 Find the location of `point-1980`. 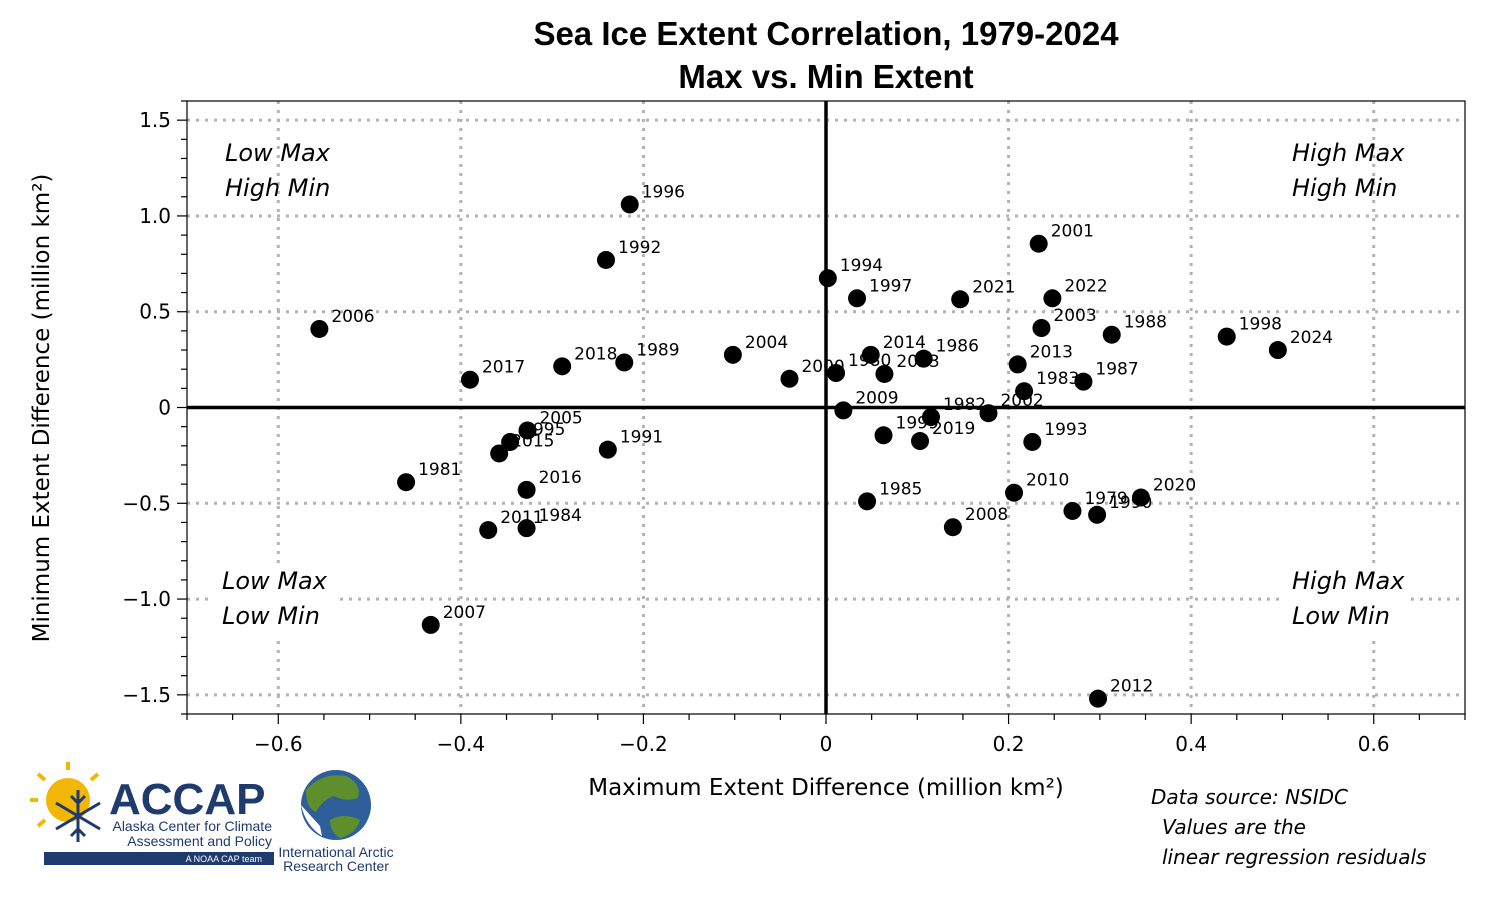

point-1980 is located at coordinates (836, 373).